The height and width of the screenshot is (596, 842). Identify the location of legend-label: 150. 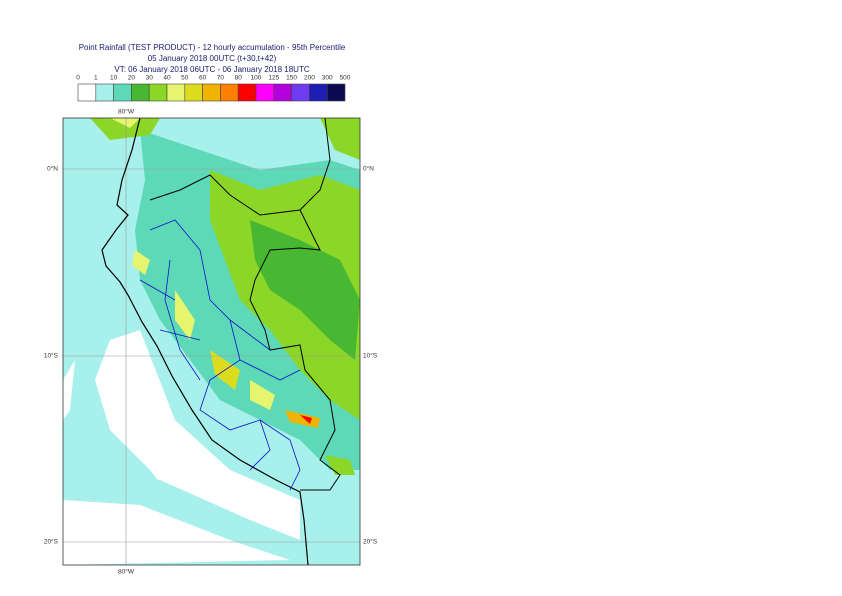
(291, 78).